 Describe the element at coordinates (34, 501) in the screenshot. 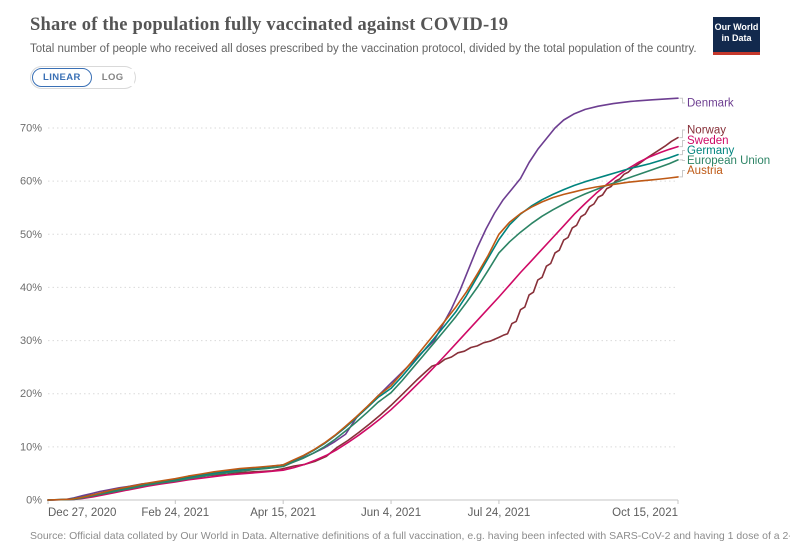

I see `y-axis-label: 0%` at that location.